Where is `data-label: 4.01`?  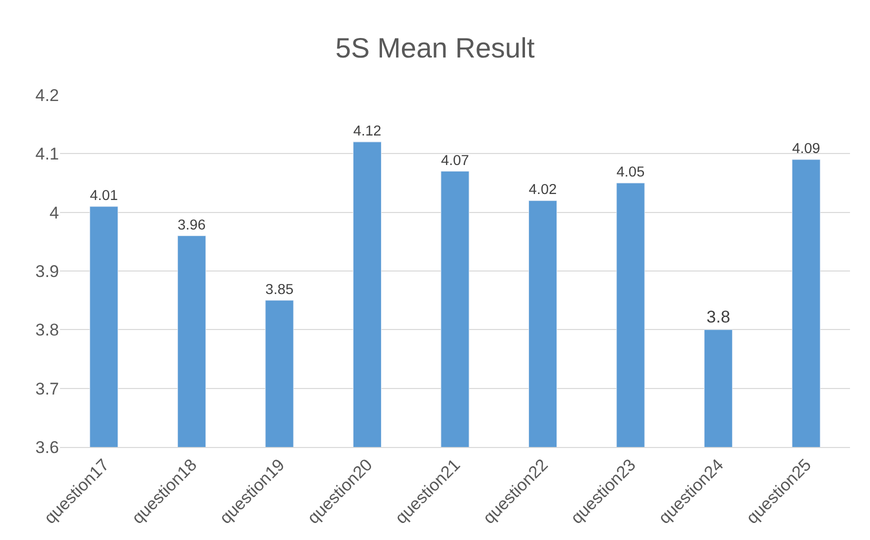 data-label: 4.01 is located at coordinates (104, 196).